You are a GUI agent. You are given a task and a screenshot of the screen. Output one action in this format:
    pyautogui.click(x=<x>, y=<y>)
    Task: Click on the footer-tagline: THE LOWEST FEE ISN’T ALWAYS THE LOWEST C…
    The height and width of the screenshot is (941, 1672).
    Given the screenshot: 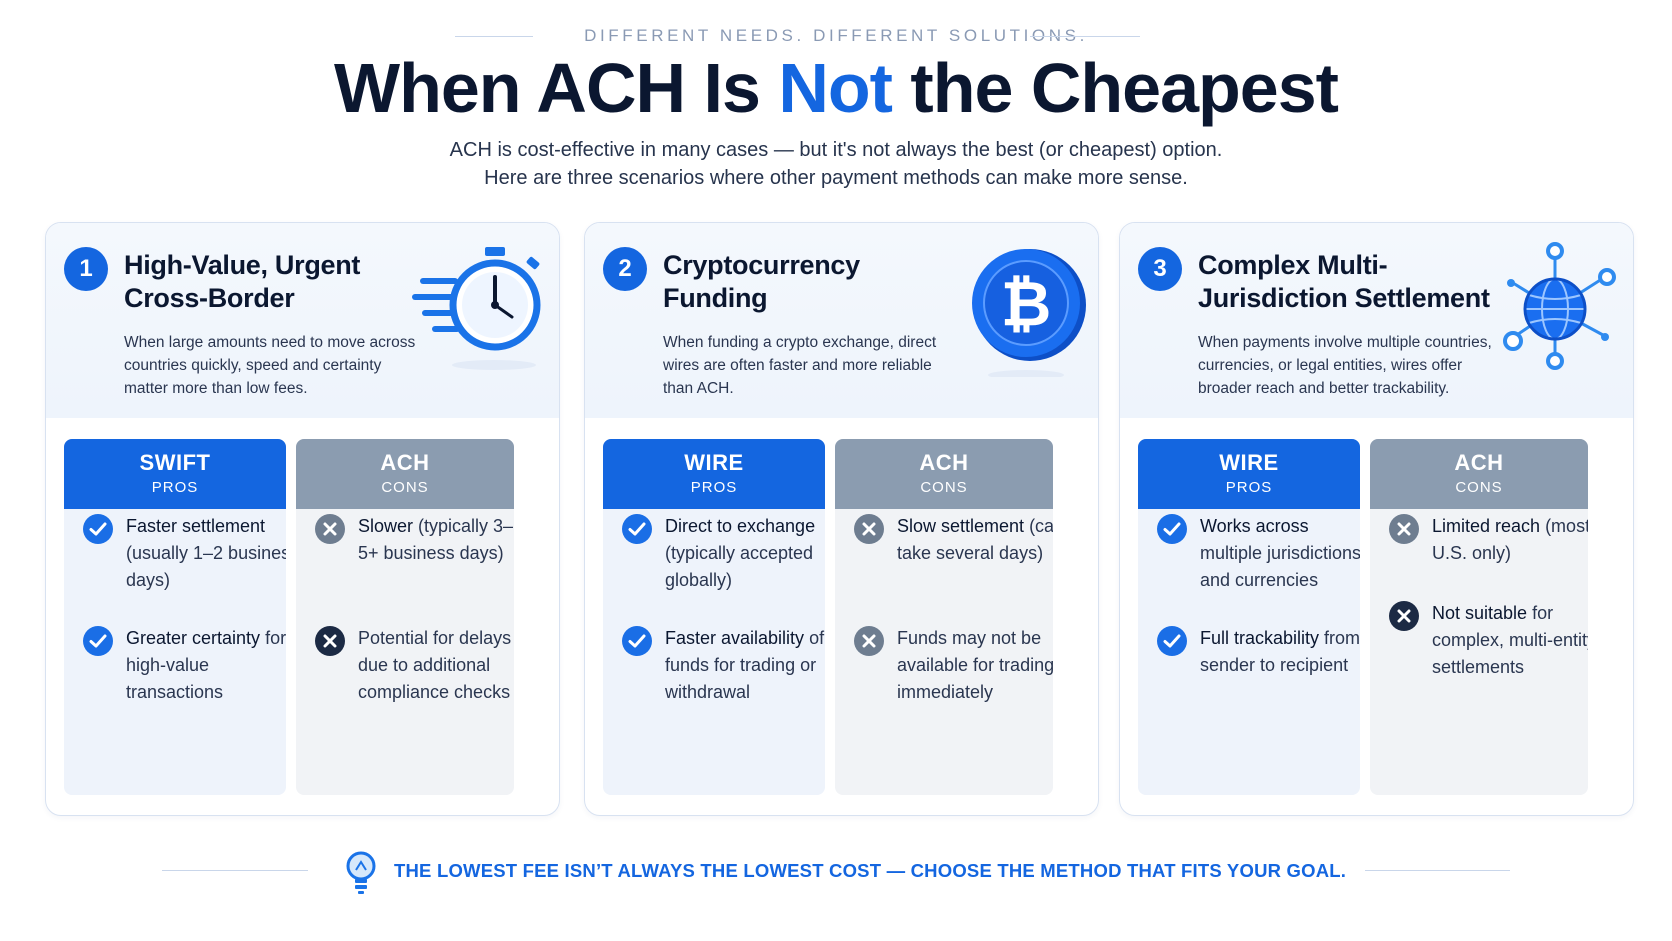 What is the action you would take?
    pyautogui.click(x=870, y=870)
    